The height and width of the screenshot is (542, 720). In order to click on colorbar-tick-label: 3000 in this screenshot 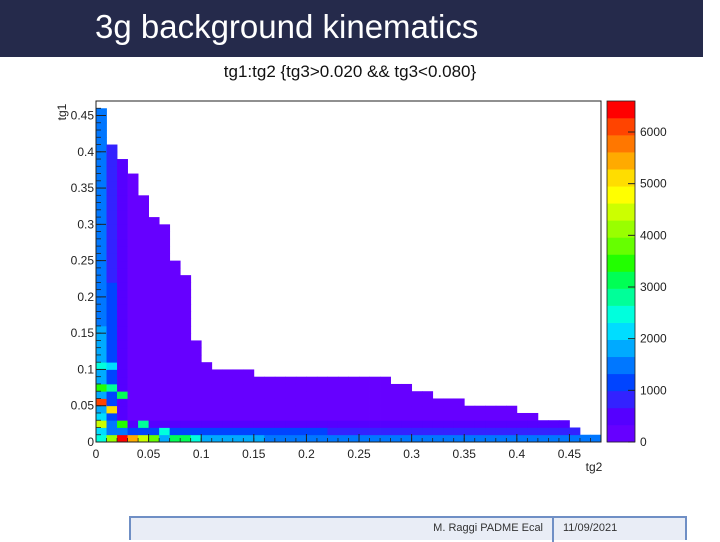, I will do `click(653, 287)`.